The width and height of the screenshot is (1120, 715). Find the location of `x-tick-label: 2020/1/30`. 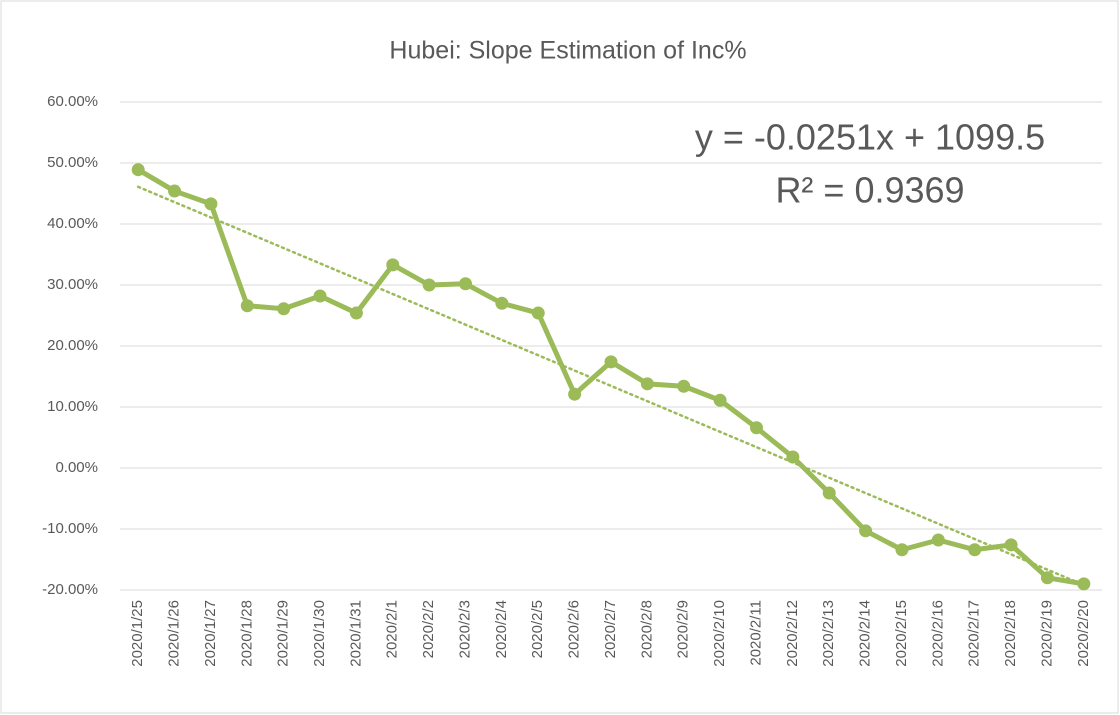

x-tick-label: 2020/1/30 is located at coordinates (319, 633).